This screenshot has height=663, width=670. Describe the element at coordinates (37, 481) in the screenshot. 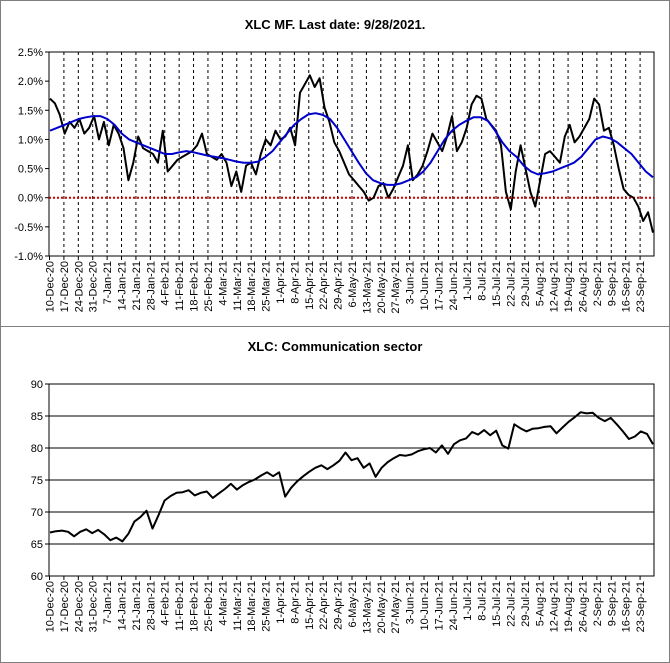

I see `y-tick-label: 75` at that location.